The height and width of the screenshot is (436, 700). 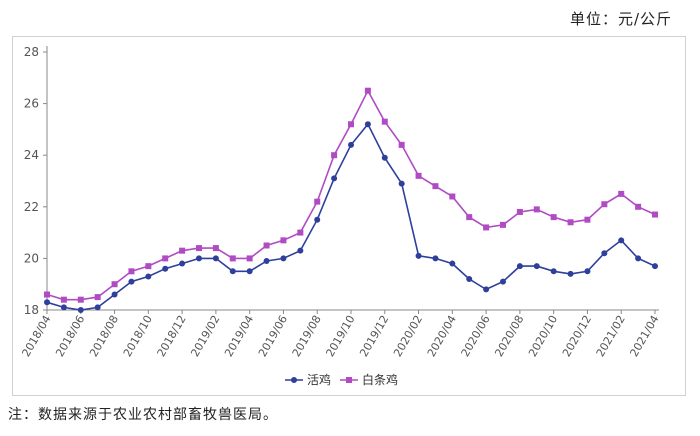 What do you see at coordinates (577, 336) in the screenshot?
I see `x-tick-label: 2020/12` at bounding box center [577, 336].